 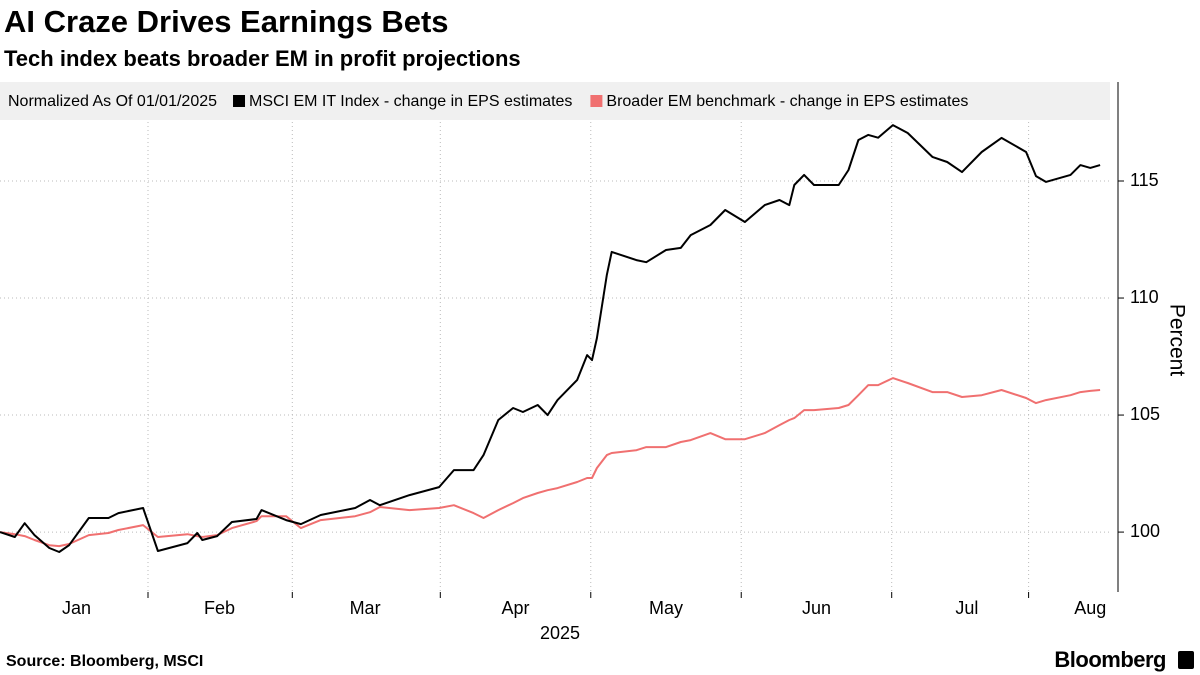 What do you see at coordinates (1186, 660) in the screenshot?
I see `brand-icon` at bounding box center [1186, 660].